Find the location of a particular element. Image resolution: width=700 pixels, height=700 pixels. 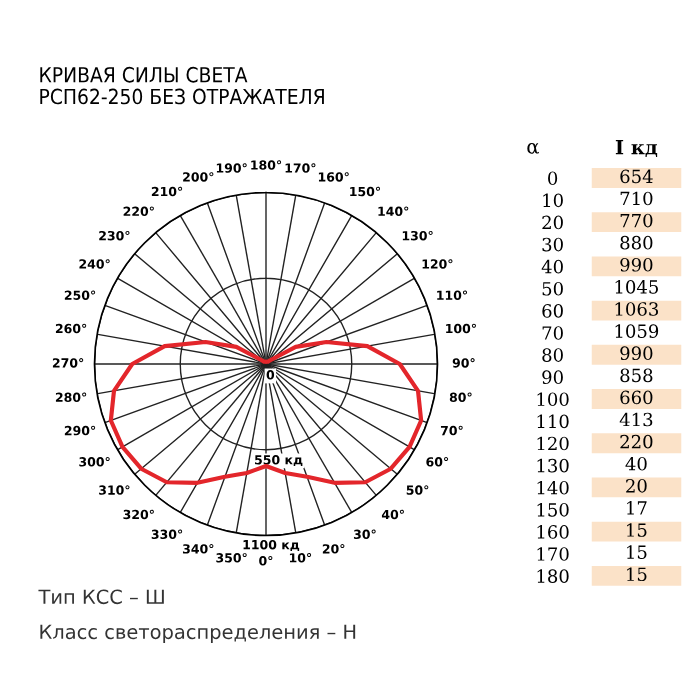

data-label: 660 is located at coordinates (636, 397).